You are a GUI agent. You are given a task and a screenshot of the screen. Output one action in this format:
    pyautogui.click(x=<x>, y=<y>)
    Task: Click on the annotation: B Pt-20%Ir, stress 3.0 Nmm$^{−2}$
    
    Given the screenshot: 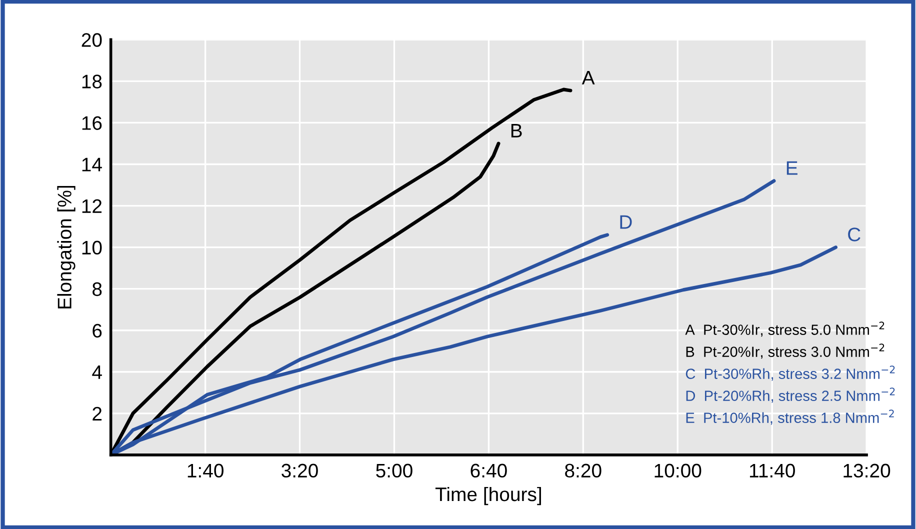 What is the action you would take?
    pyautogui.click(x=785, y=351)
    